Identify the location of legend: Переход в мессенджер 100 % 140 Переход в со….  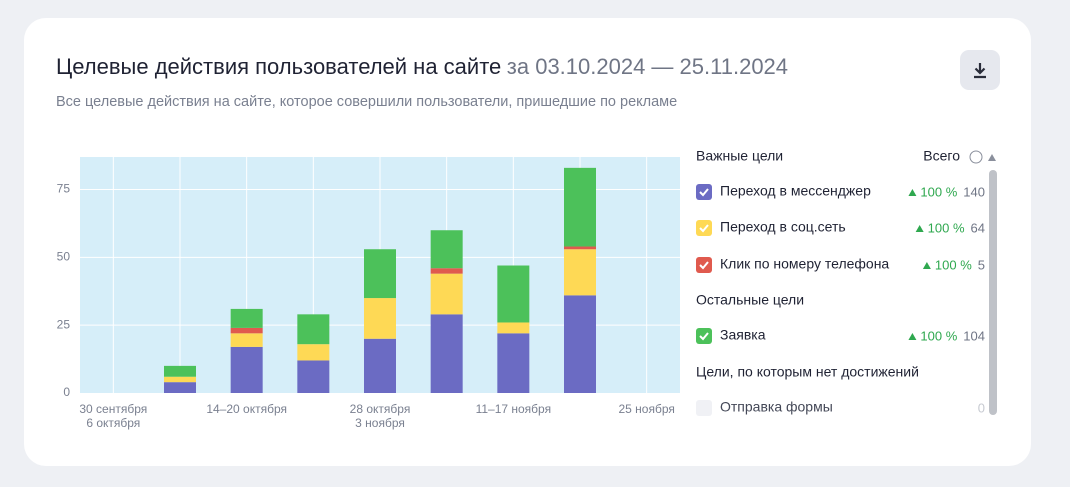
(840, 299).